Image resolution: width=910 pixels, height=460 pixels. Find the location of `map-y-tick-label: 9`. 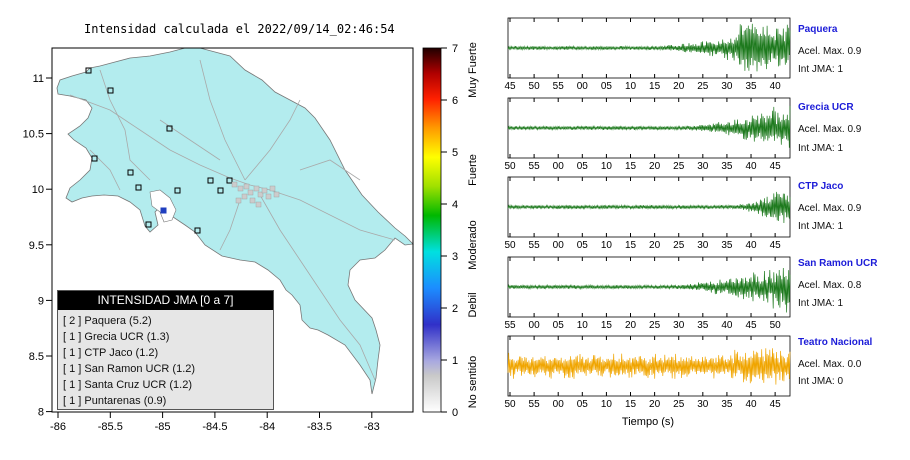

map-y-tick-label: 9 is located at coordinates (41, 301).